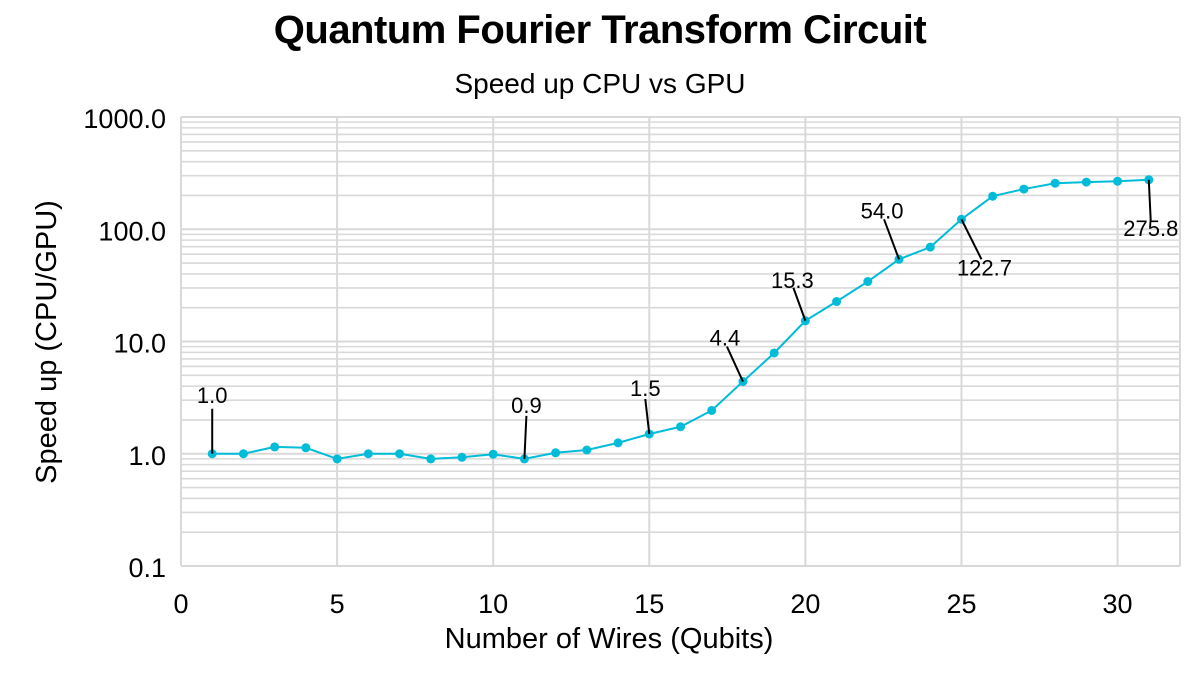 The width and height of the screenshot is (1200, 675). Describe the element at coordinates (805, 604) in the screenshot. I see `x-tick-label: 20` at that location.